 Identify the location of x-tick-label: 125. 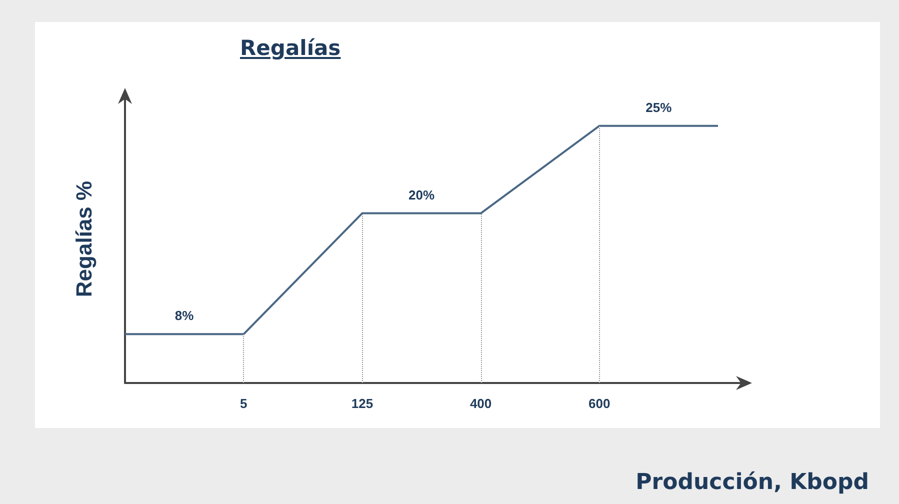
(362, 403).